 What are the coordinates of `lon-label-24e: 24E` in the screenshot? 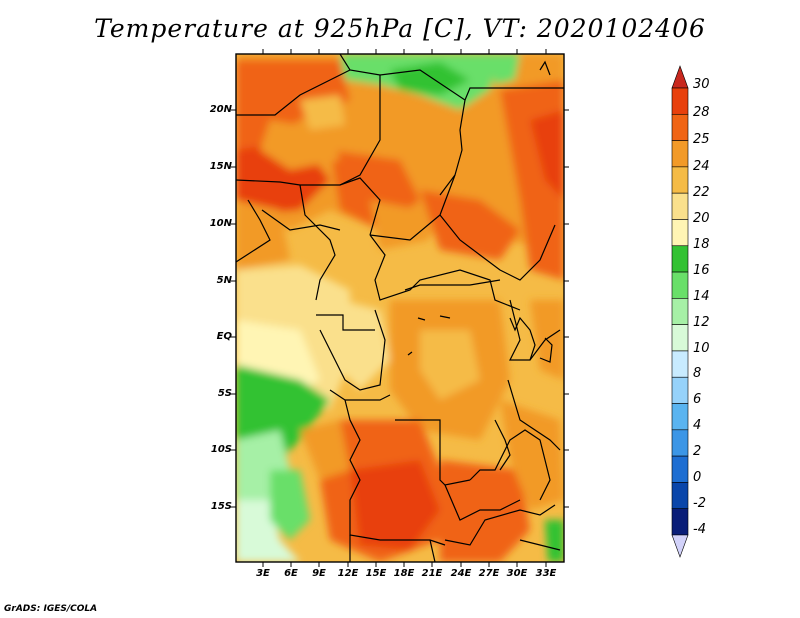 It's located at (461, 573).